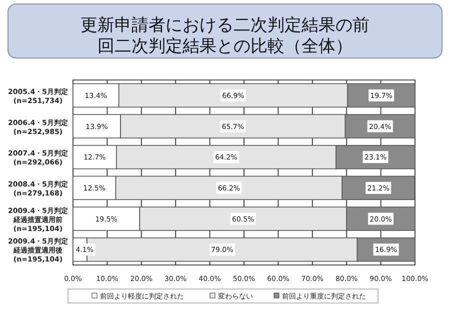  I want to click on chart-title: 更新申請者における二次判定結果の前回二次判定結果との比較（全体）, so click(225, 35).